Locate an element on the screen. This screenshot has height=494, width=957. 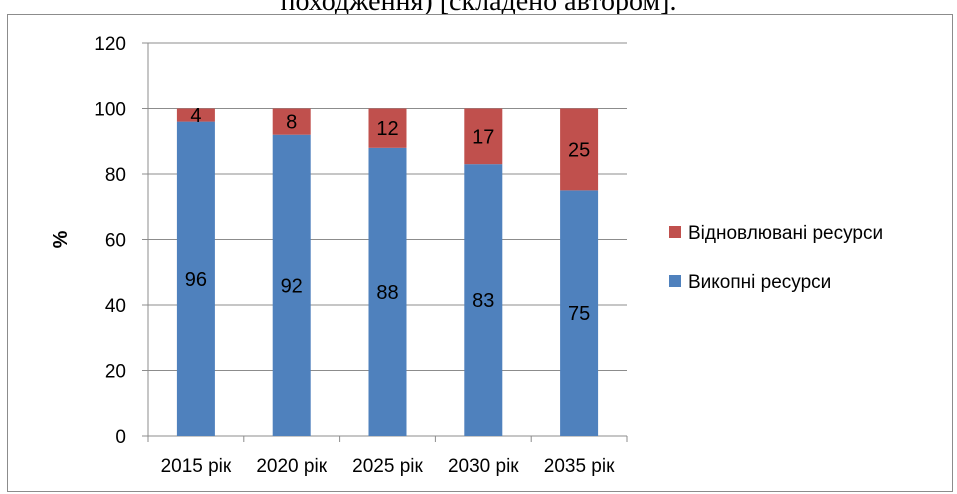
data-label: 4 is located at coordinates (195, 116).